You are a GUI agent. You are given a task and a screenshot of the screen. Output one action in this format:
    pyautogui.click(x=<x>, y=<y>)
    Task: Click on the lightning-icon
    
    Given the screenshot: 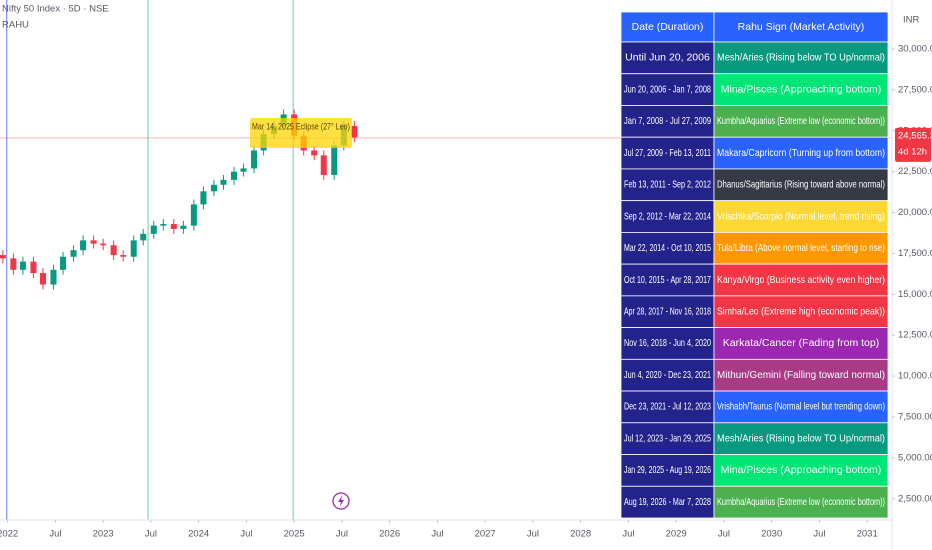 What is the action you would take?
    pyautogui.click(x=341, y=501)
    